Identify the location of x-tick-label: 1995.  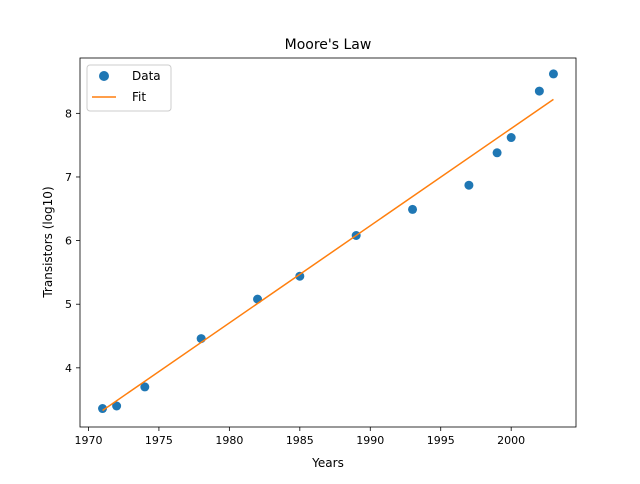
(441, 440).